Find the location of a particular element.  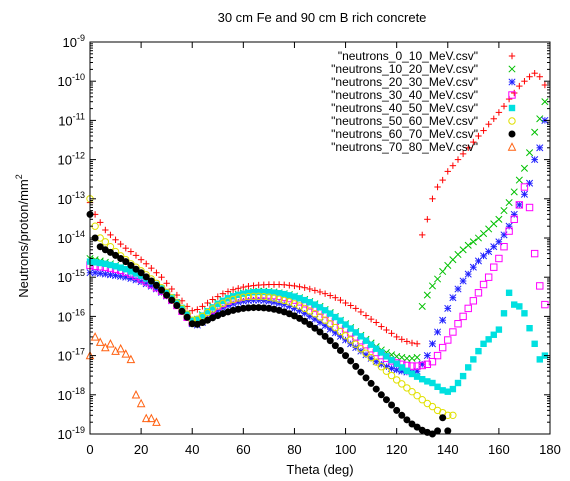

legend-label: "neutrons_40_50_MeV.csv" is located at coordinates (404, 108).